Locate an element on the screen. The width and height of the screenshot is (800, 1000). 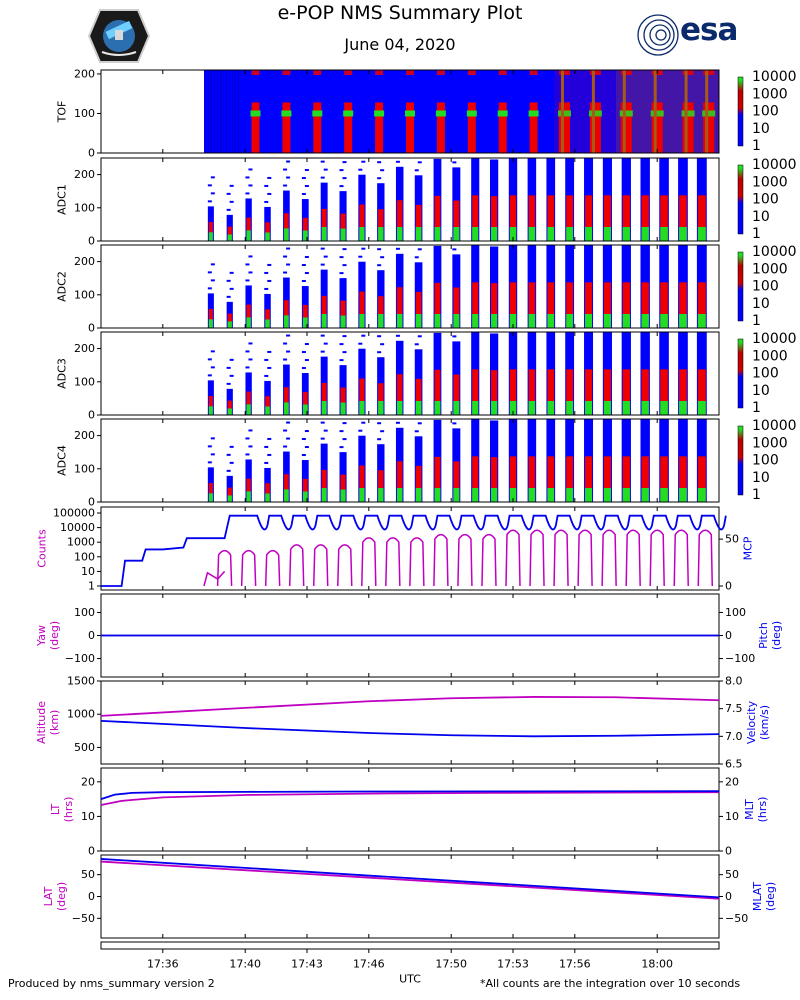
counts-tick-label: 10 is located at coordinates (88, 571).